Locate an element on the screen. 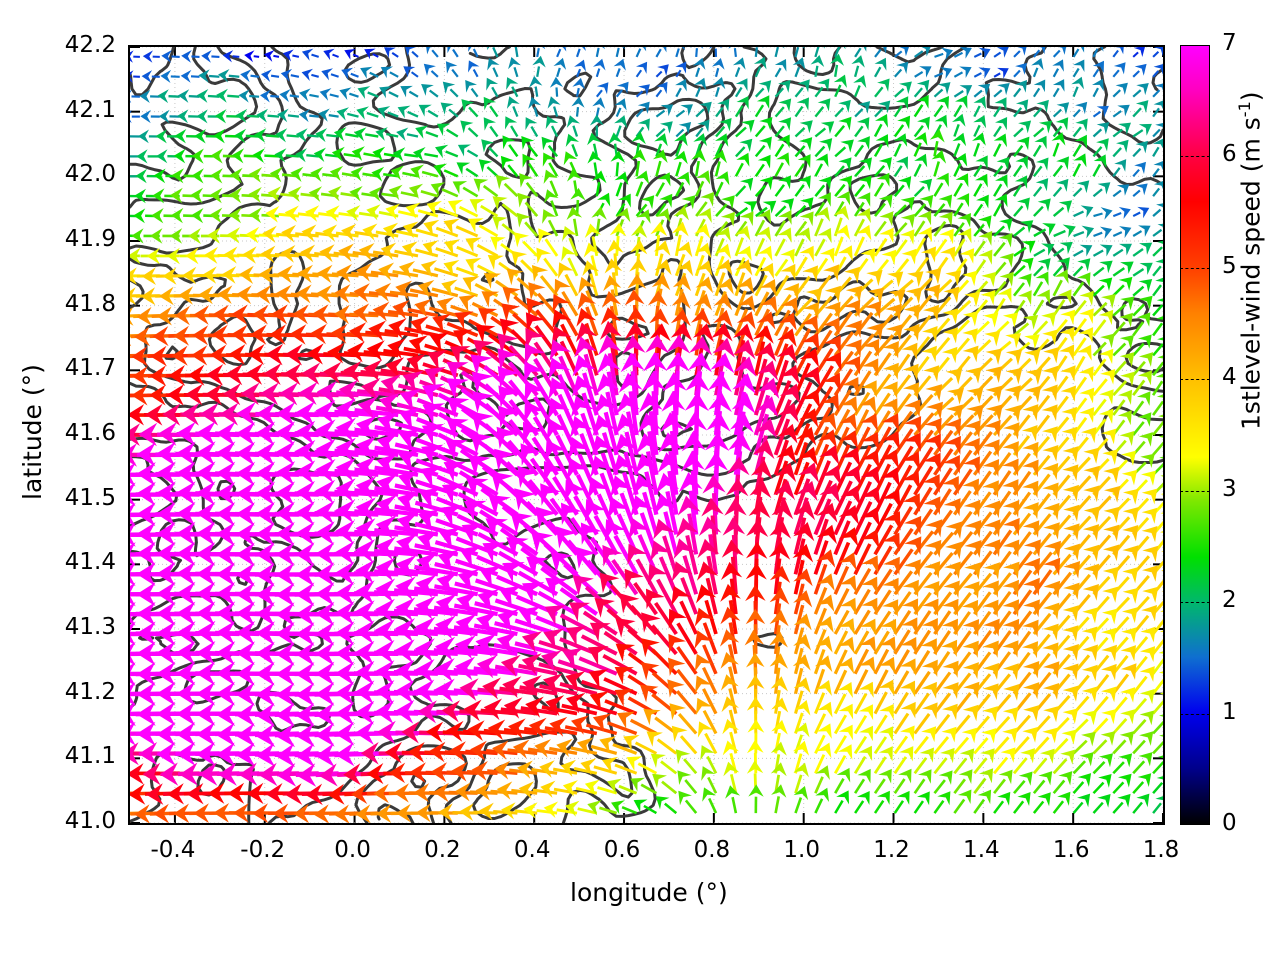 This screenshot has height=960, width=1280. terrain-contour-line is located at coordinates (746, 277).